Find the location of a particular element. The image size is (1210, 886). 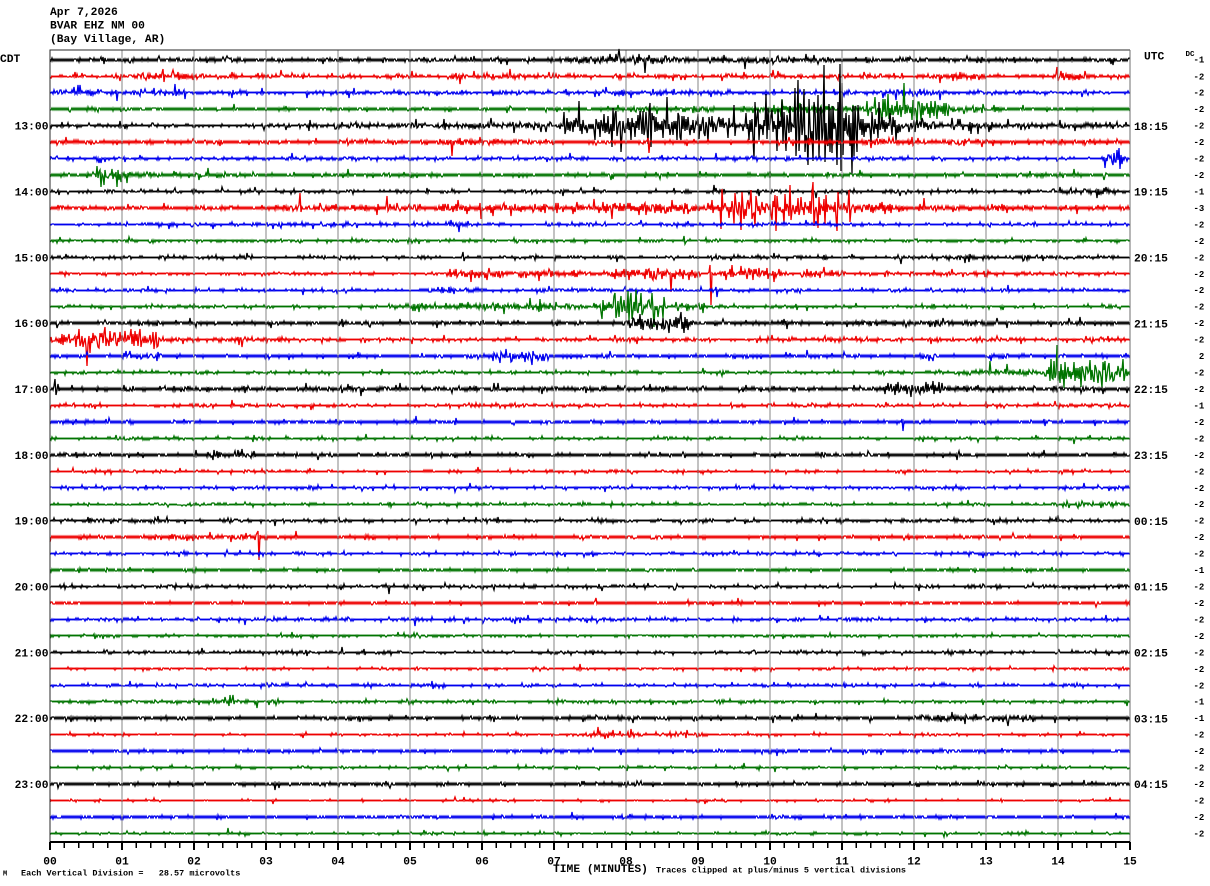

svg-text: CDT is located at coordinates (10, 60).